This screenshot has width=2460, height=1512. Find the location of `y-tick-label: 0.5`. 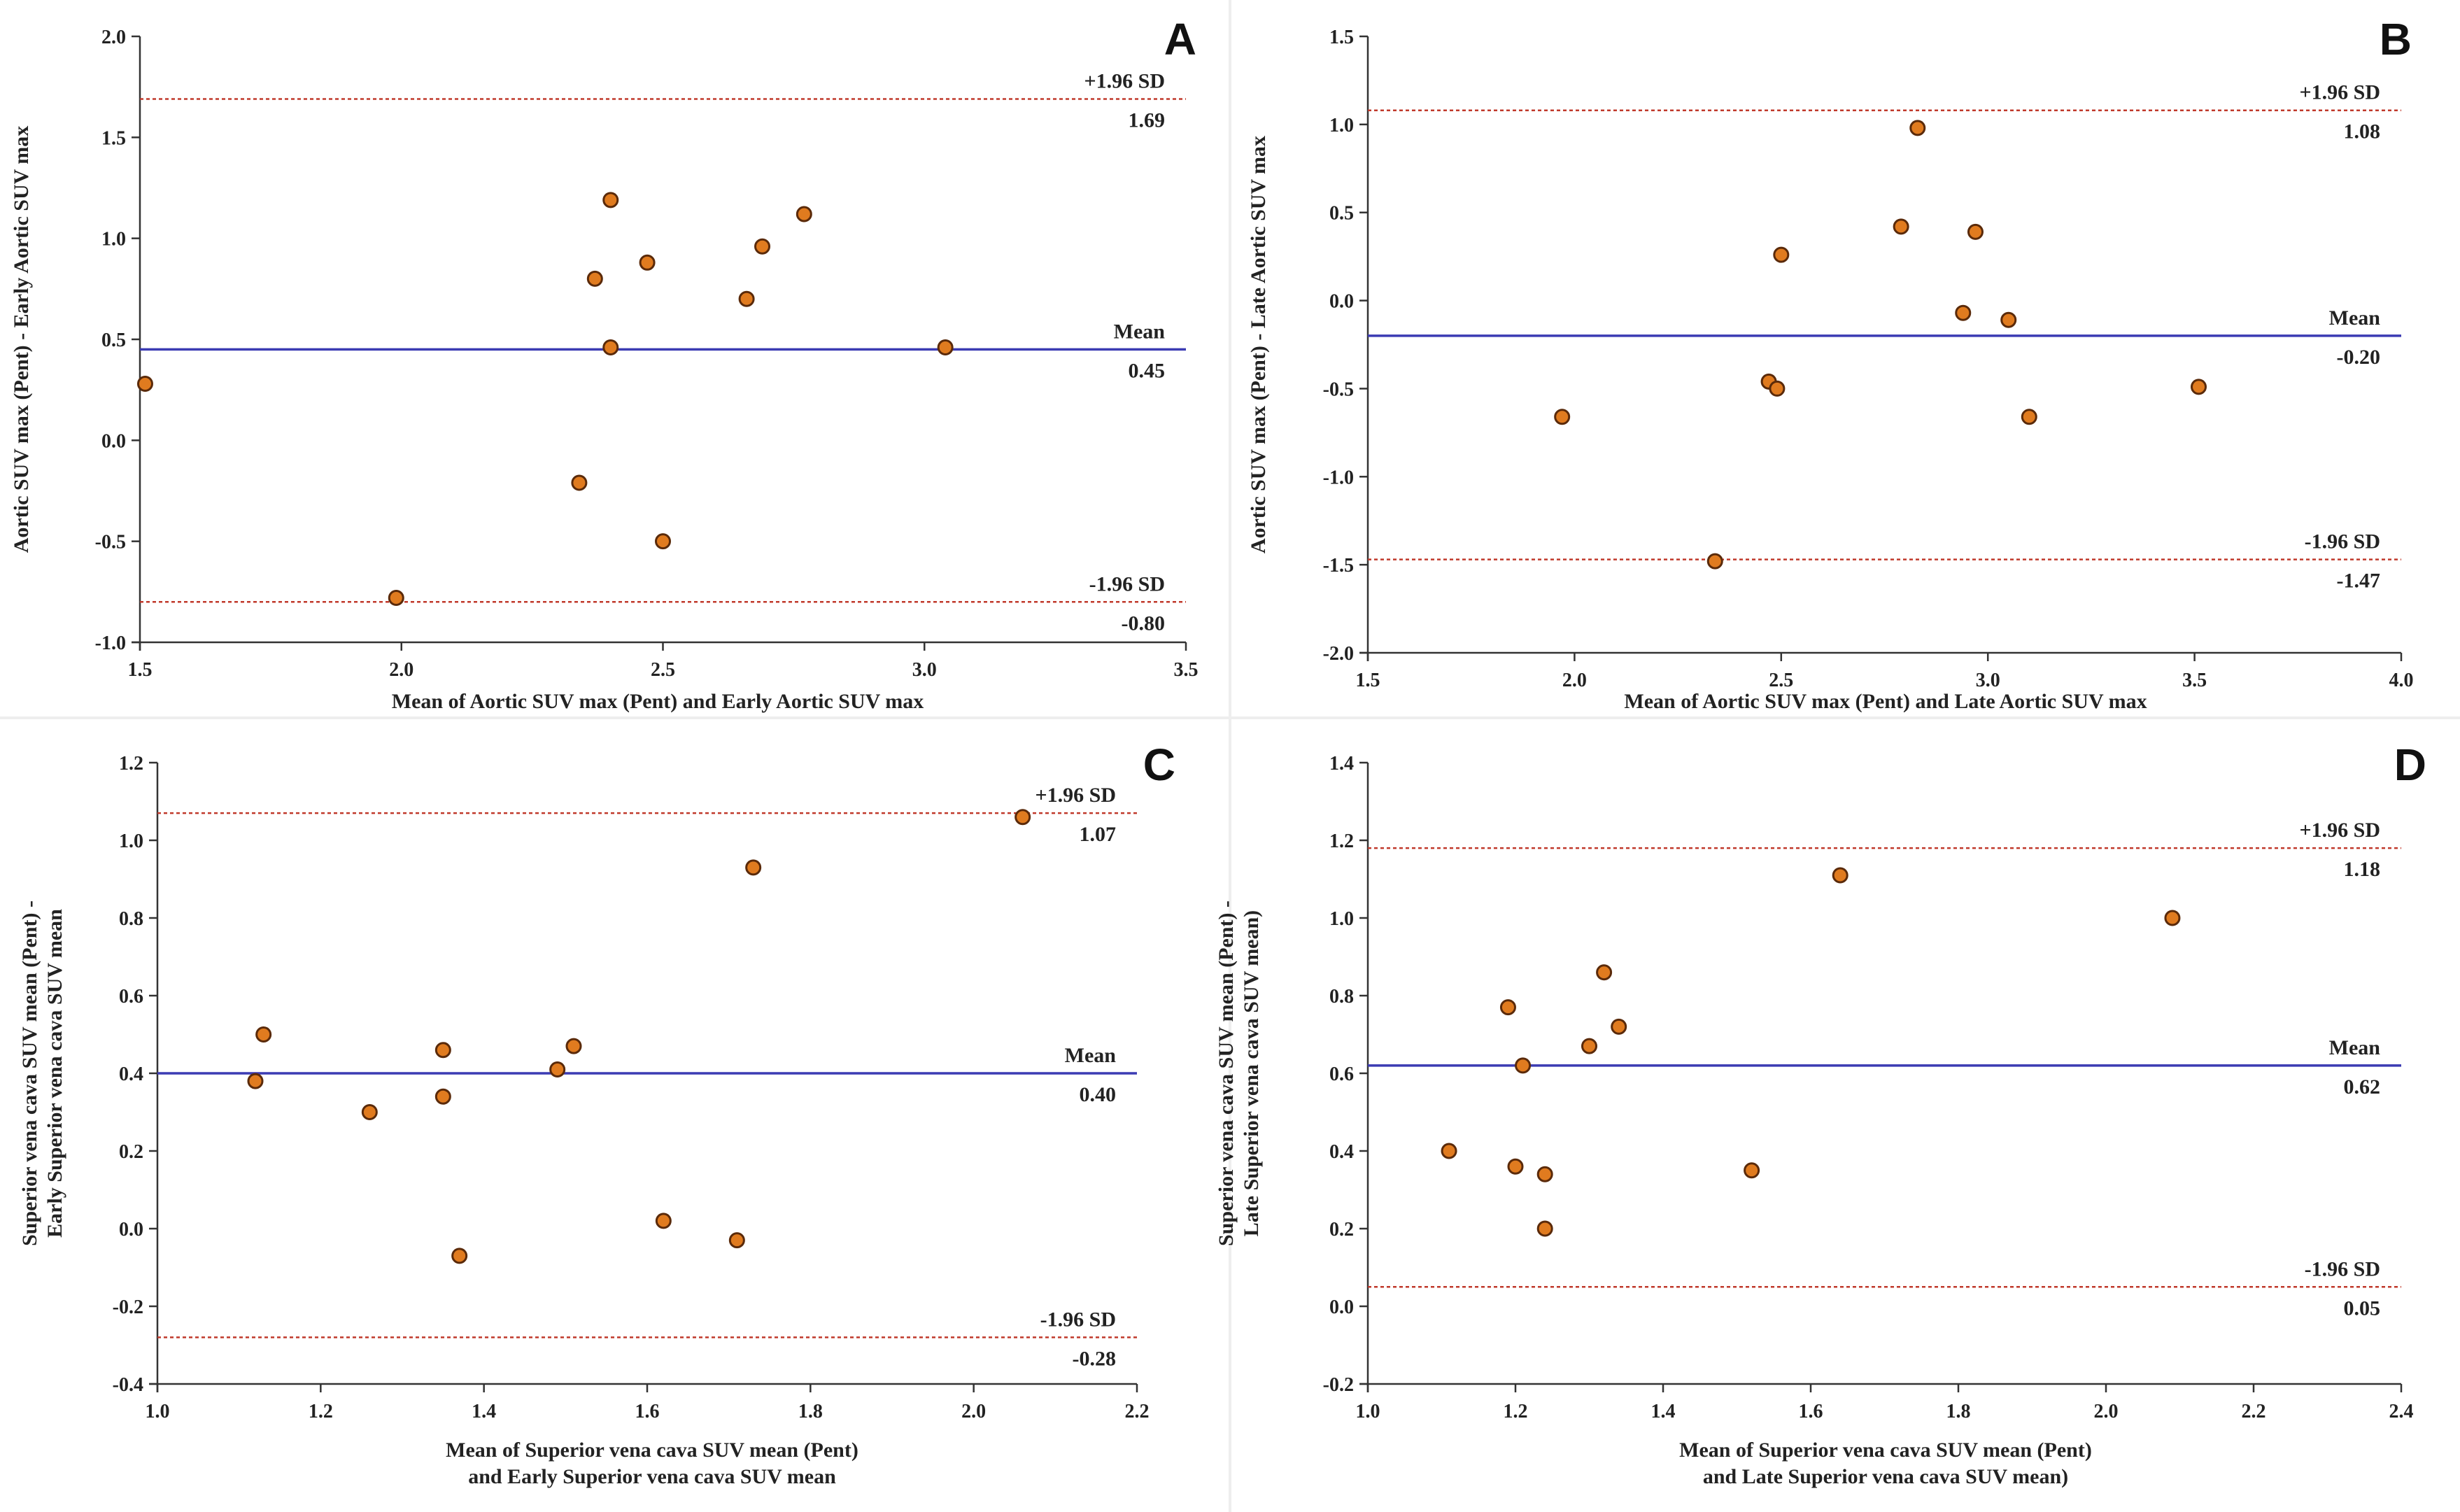

y-tick-label: 0.5 is located at coordinates (113, 340).